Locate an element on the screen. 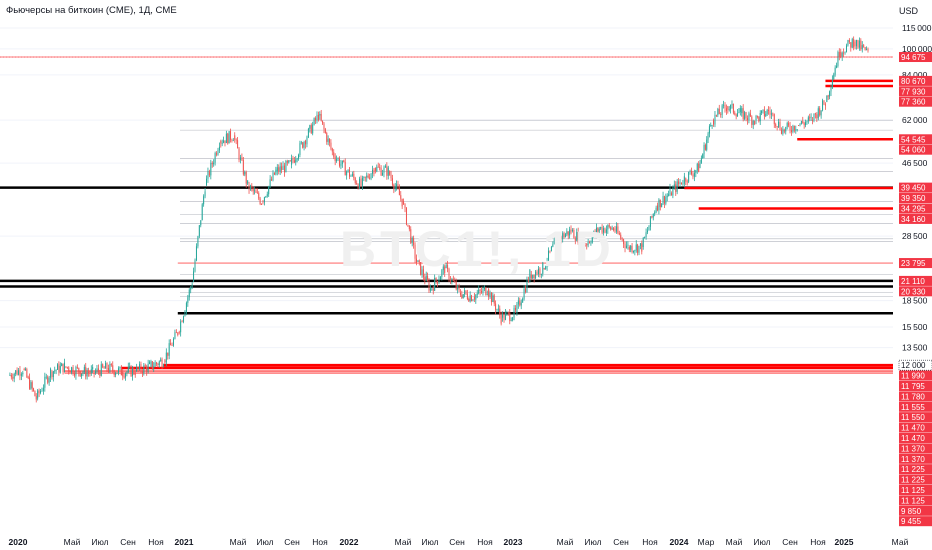 This screenshot has width=932, height=550. price-tick-label: 15 500 is located at coordinates (915, 327).